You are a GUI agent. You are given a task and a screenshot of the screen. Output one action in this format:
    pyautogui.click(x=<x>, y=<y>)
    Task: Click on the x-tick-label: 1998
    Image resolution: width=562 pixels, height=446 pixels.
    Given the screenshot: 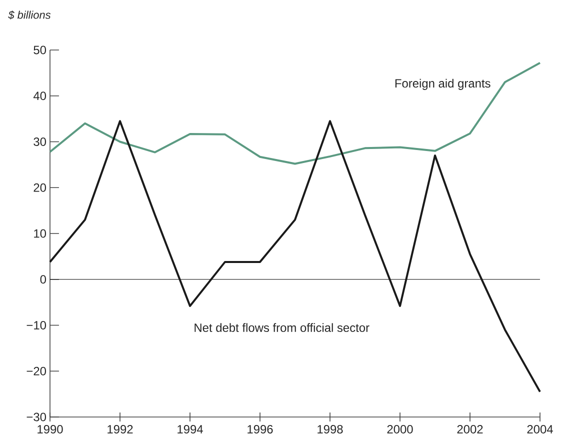 What is the action you would take?
    pyautogui.click(x=330, y=429)
    